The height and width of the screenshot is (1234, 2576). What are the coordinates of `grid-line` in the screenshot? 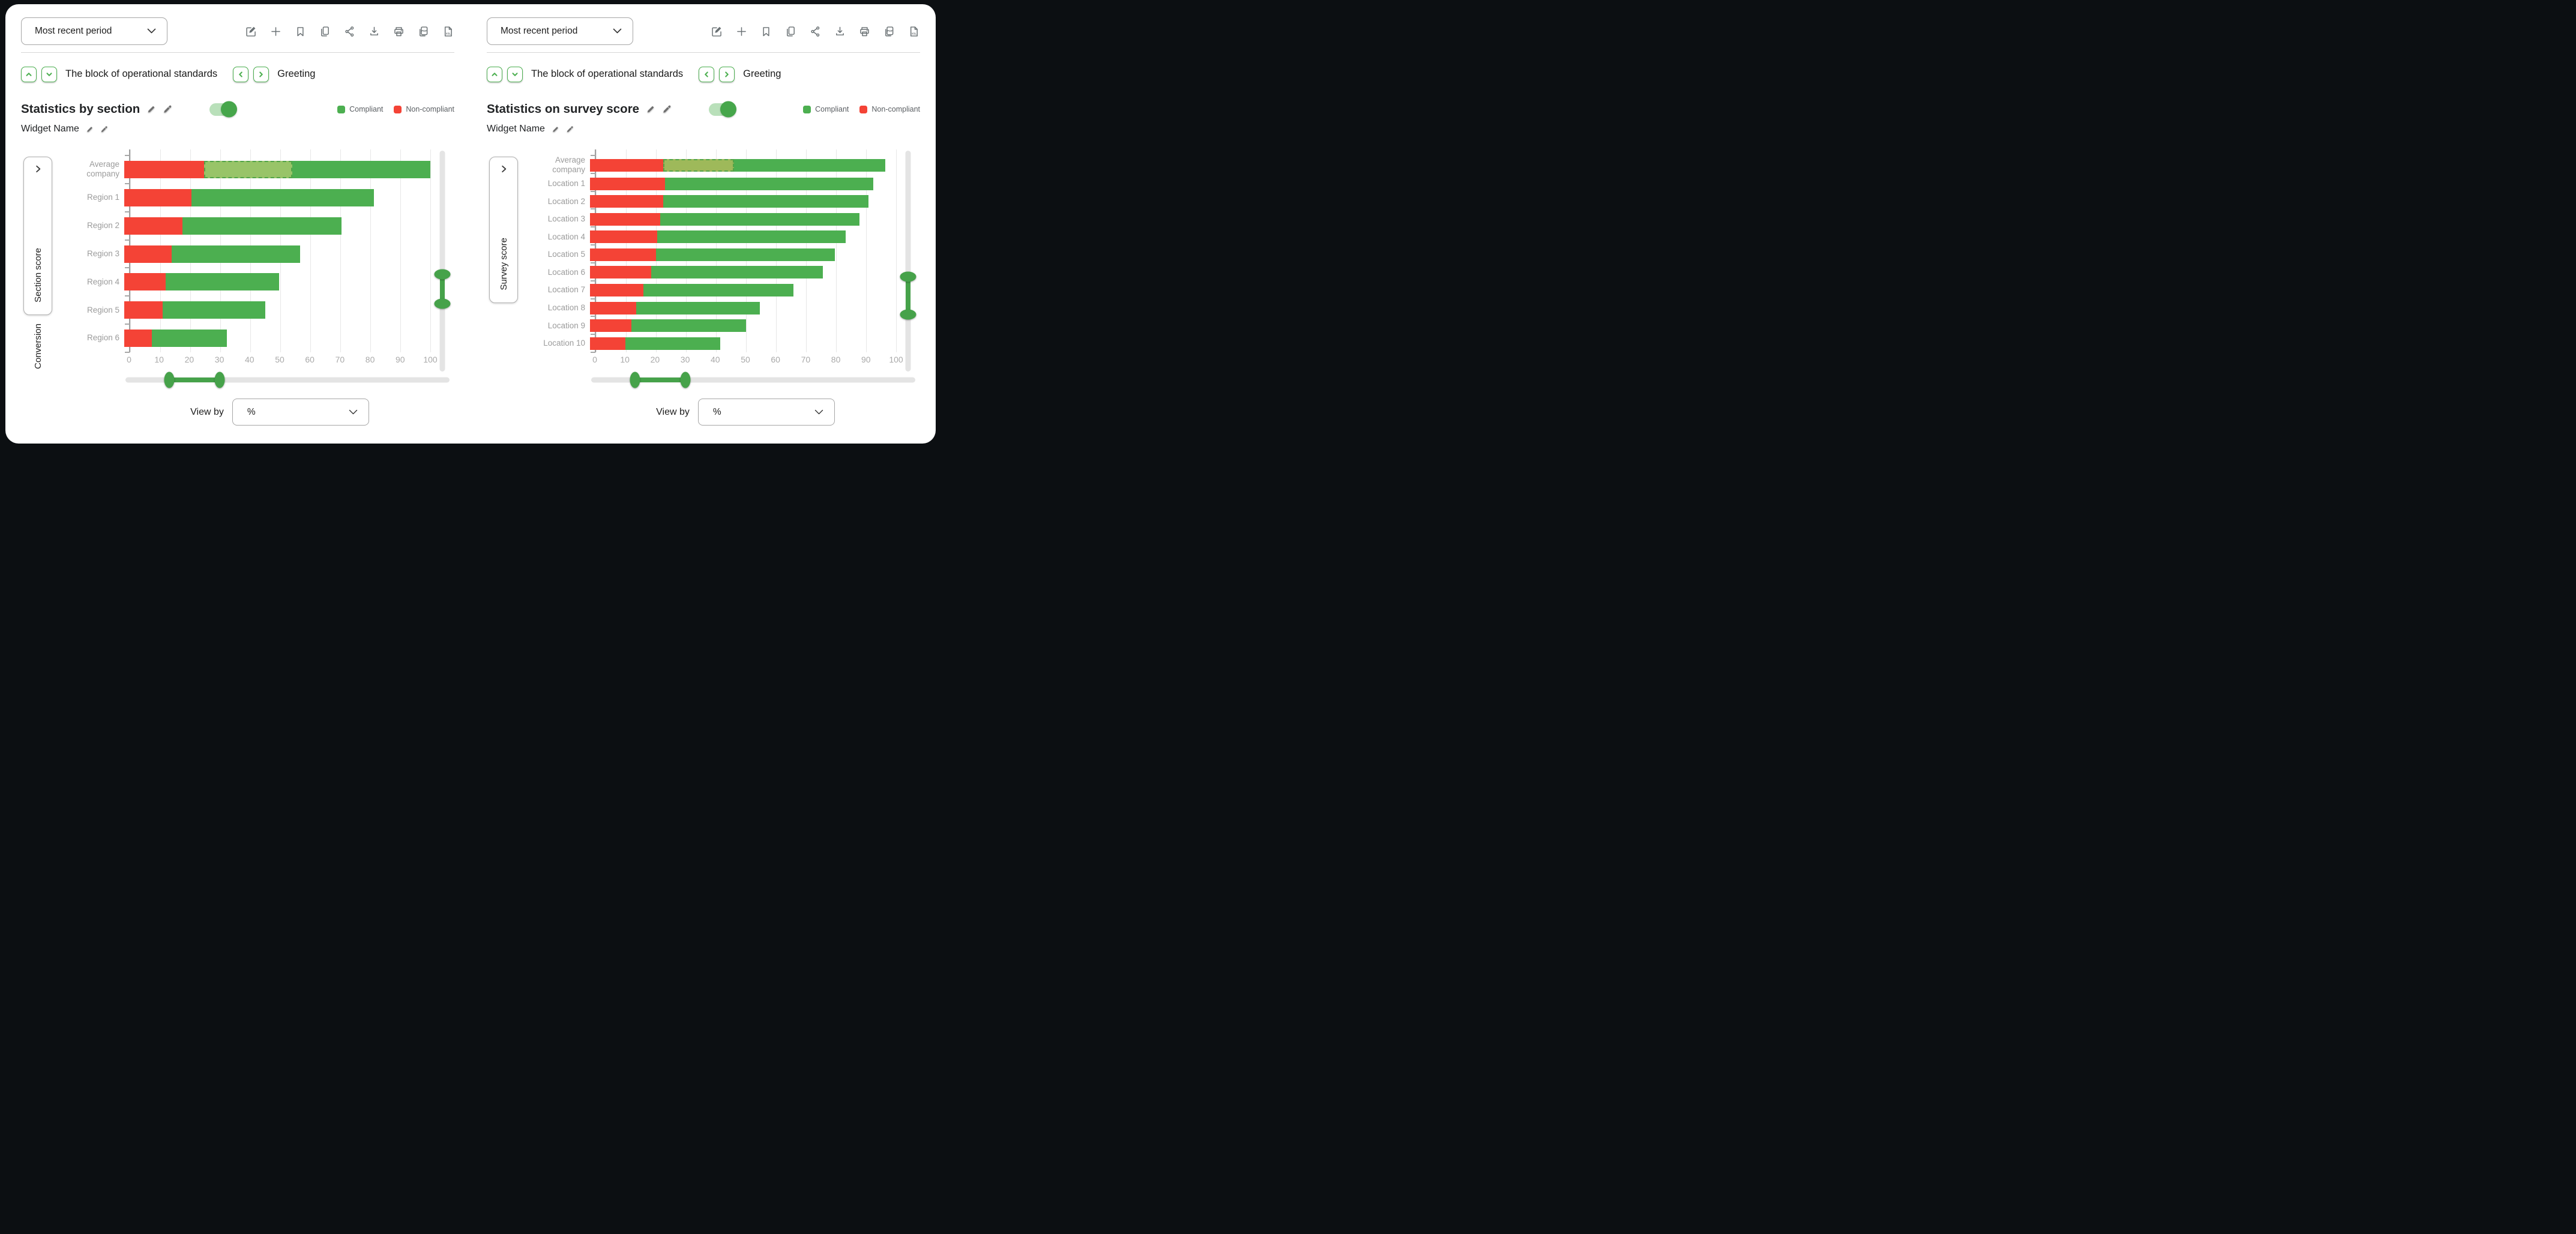 It's located at (430, 250).